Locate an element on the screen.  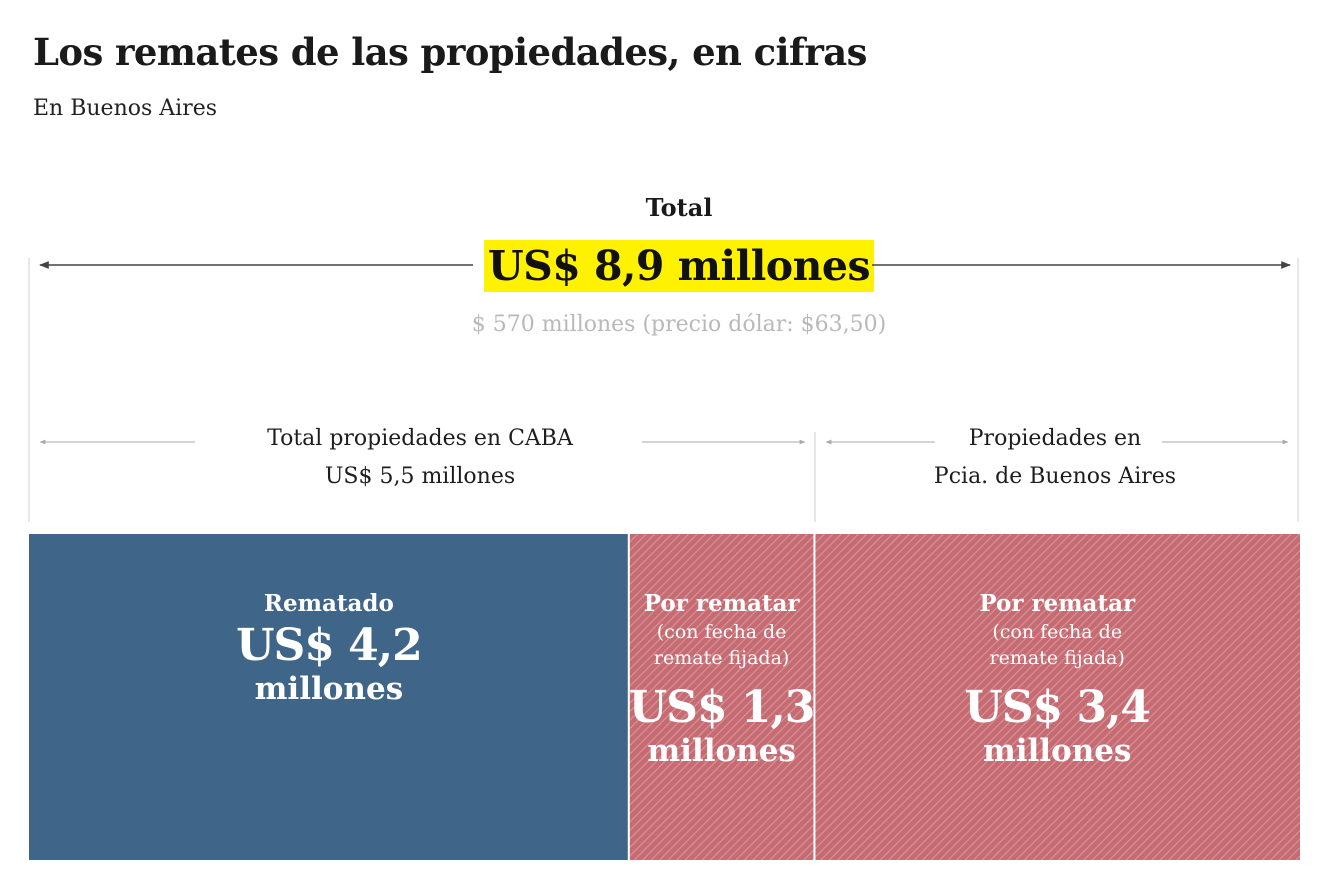
caba-group-label: Total propiedades en CABA is located at coordinates (420, 438).